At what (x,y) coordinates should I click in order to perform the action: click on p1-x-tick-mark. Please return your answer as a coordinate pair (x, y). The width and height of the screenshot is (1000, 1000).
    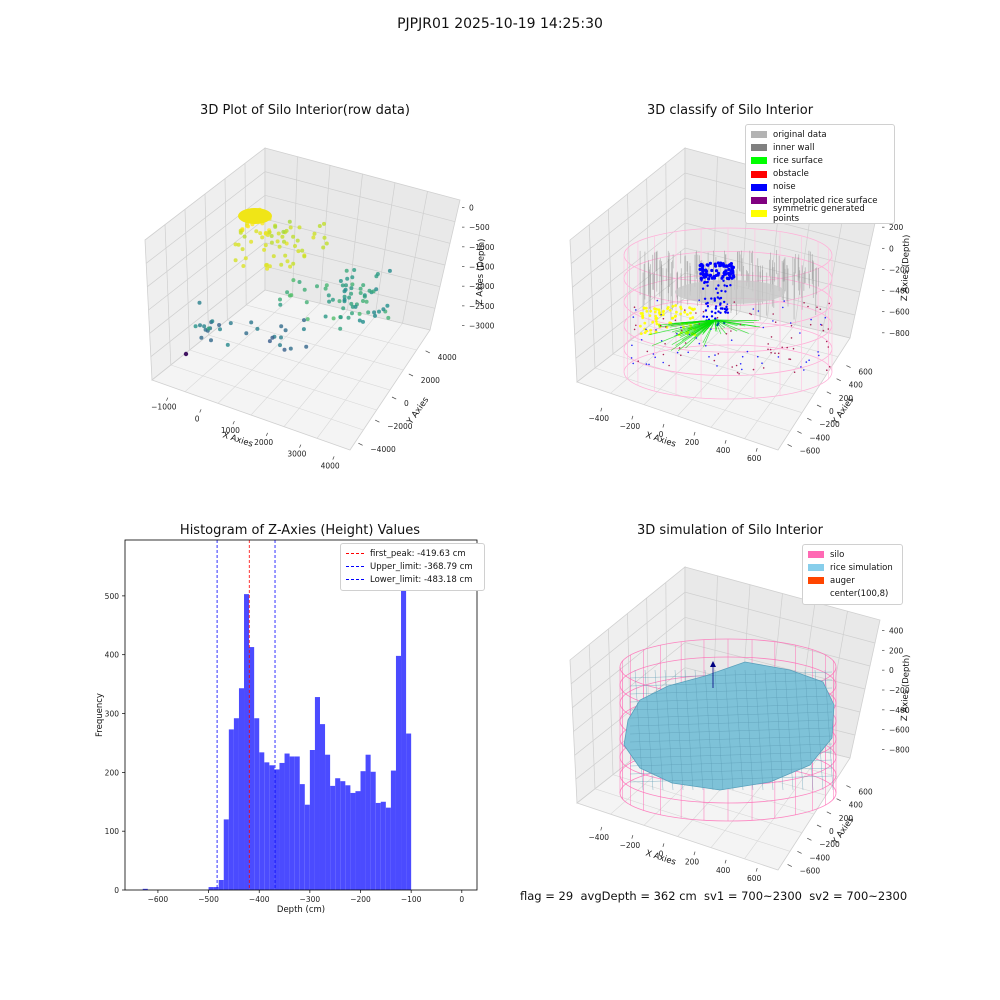
    Looking at the image, I should click on (300, 446).